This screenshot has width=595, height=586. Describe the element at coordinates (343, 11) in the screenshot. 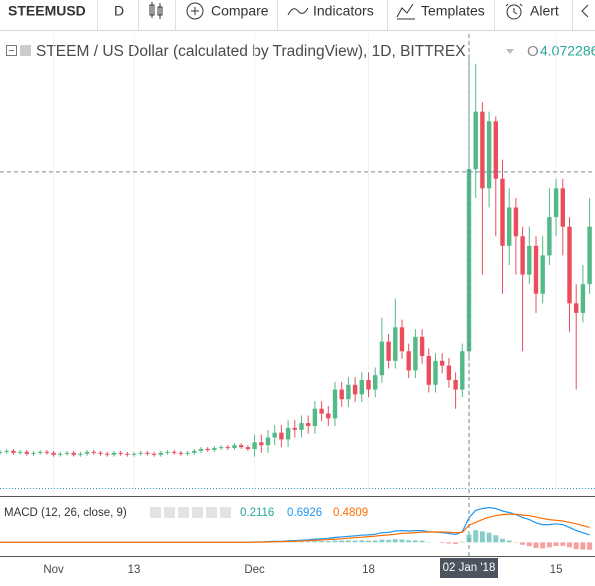

I see `indicators-button: Indicators` at that location.